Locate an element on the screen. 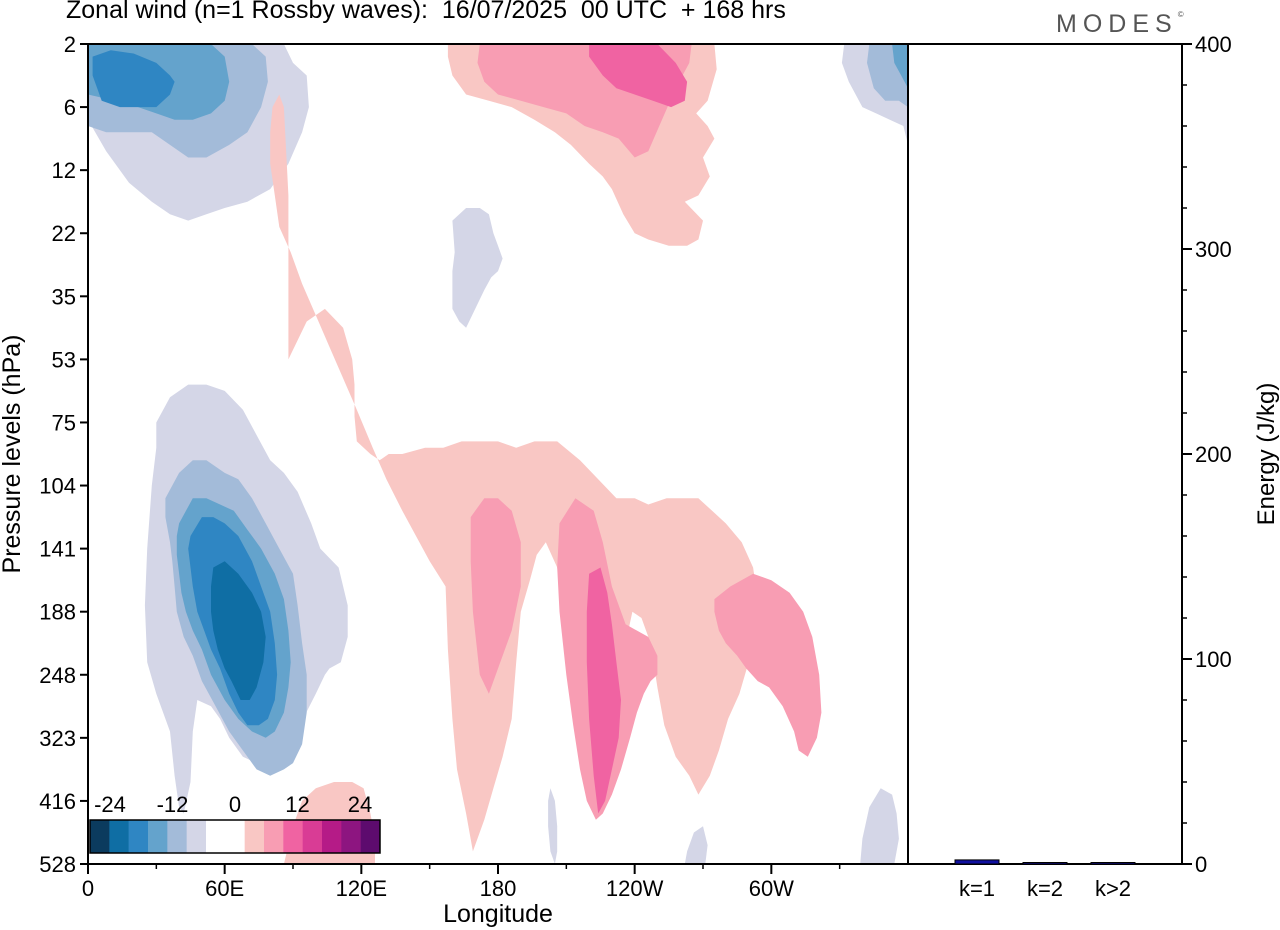 The width and height of the screenshot is (1280, 930). energy-bar-label: k>2 is located at coordinates (1113, 888).